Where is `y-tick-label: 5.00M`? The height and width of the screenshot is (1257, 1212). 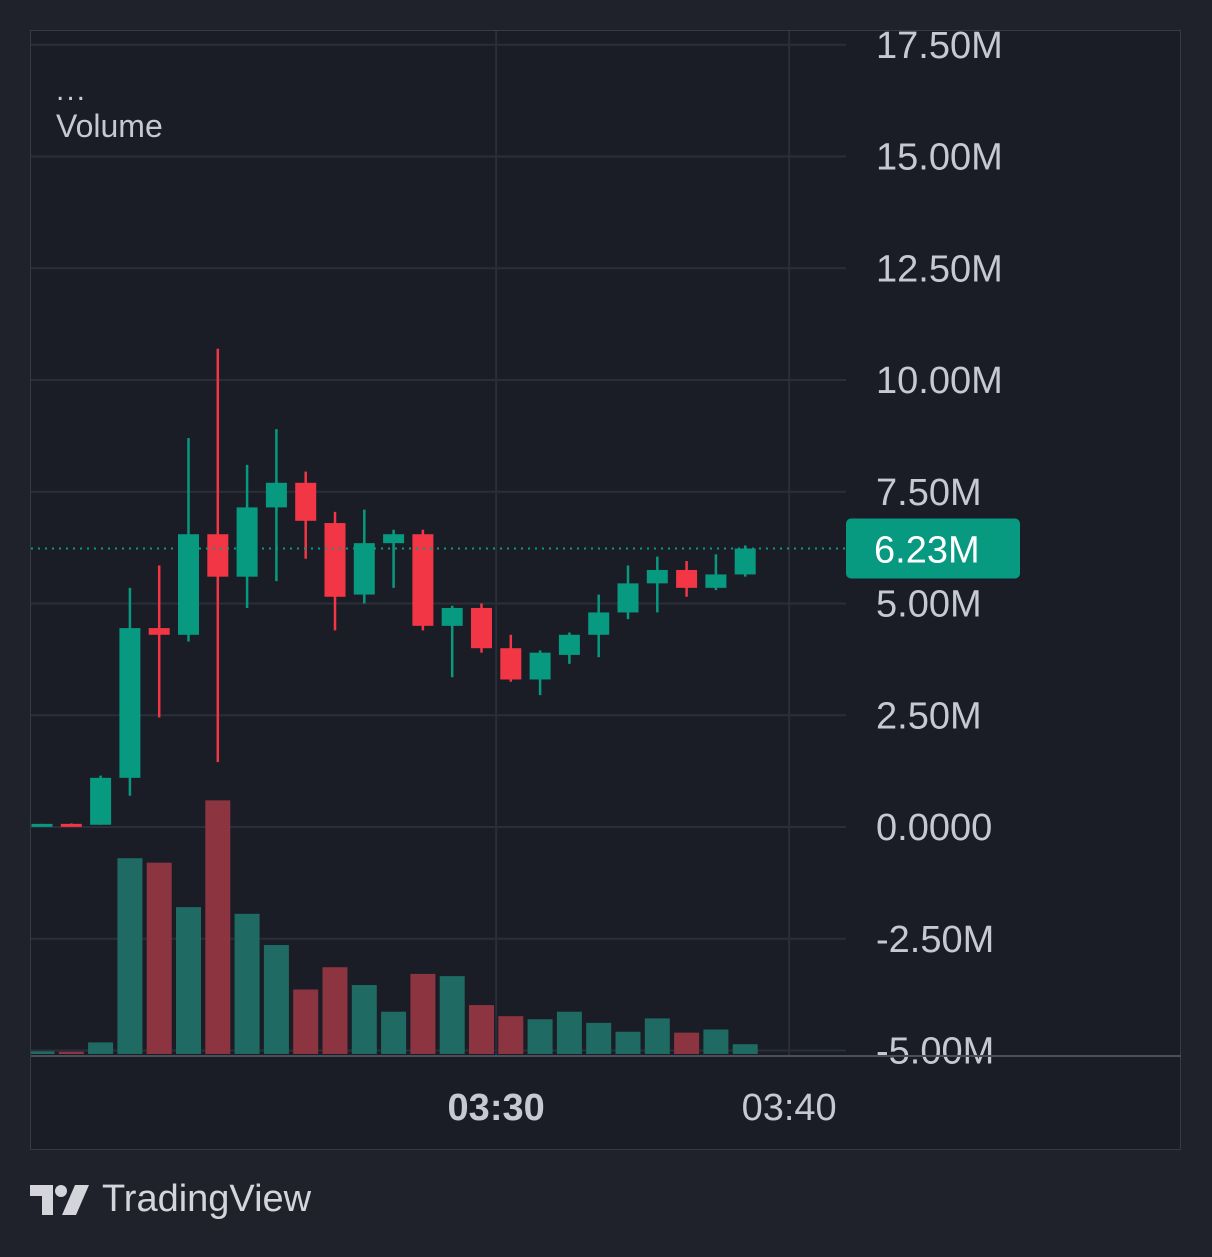
y-tick-label: 5.00M is located at coordinates (929, 605).